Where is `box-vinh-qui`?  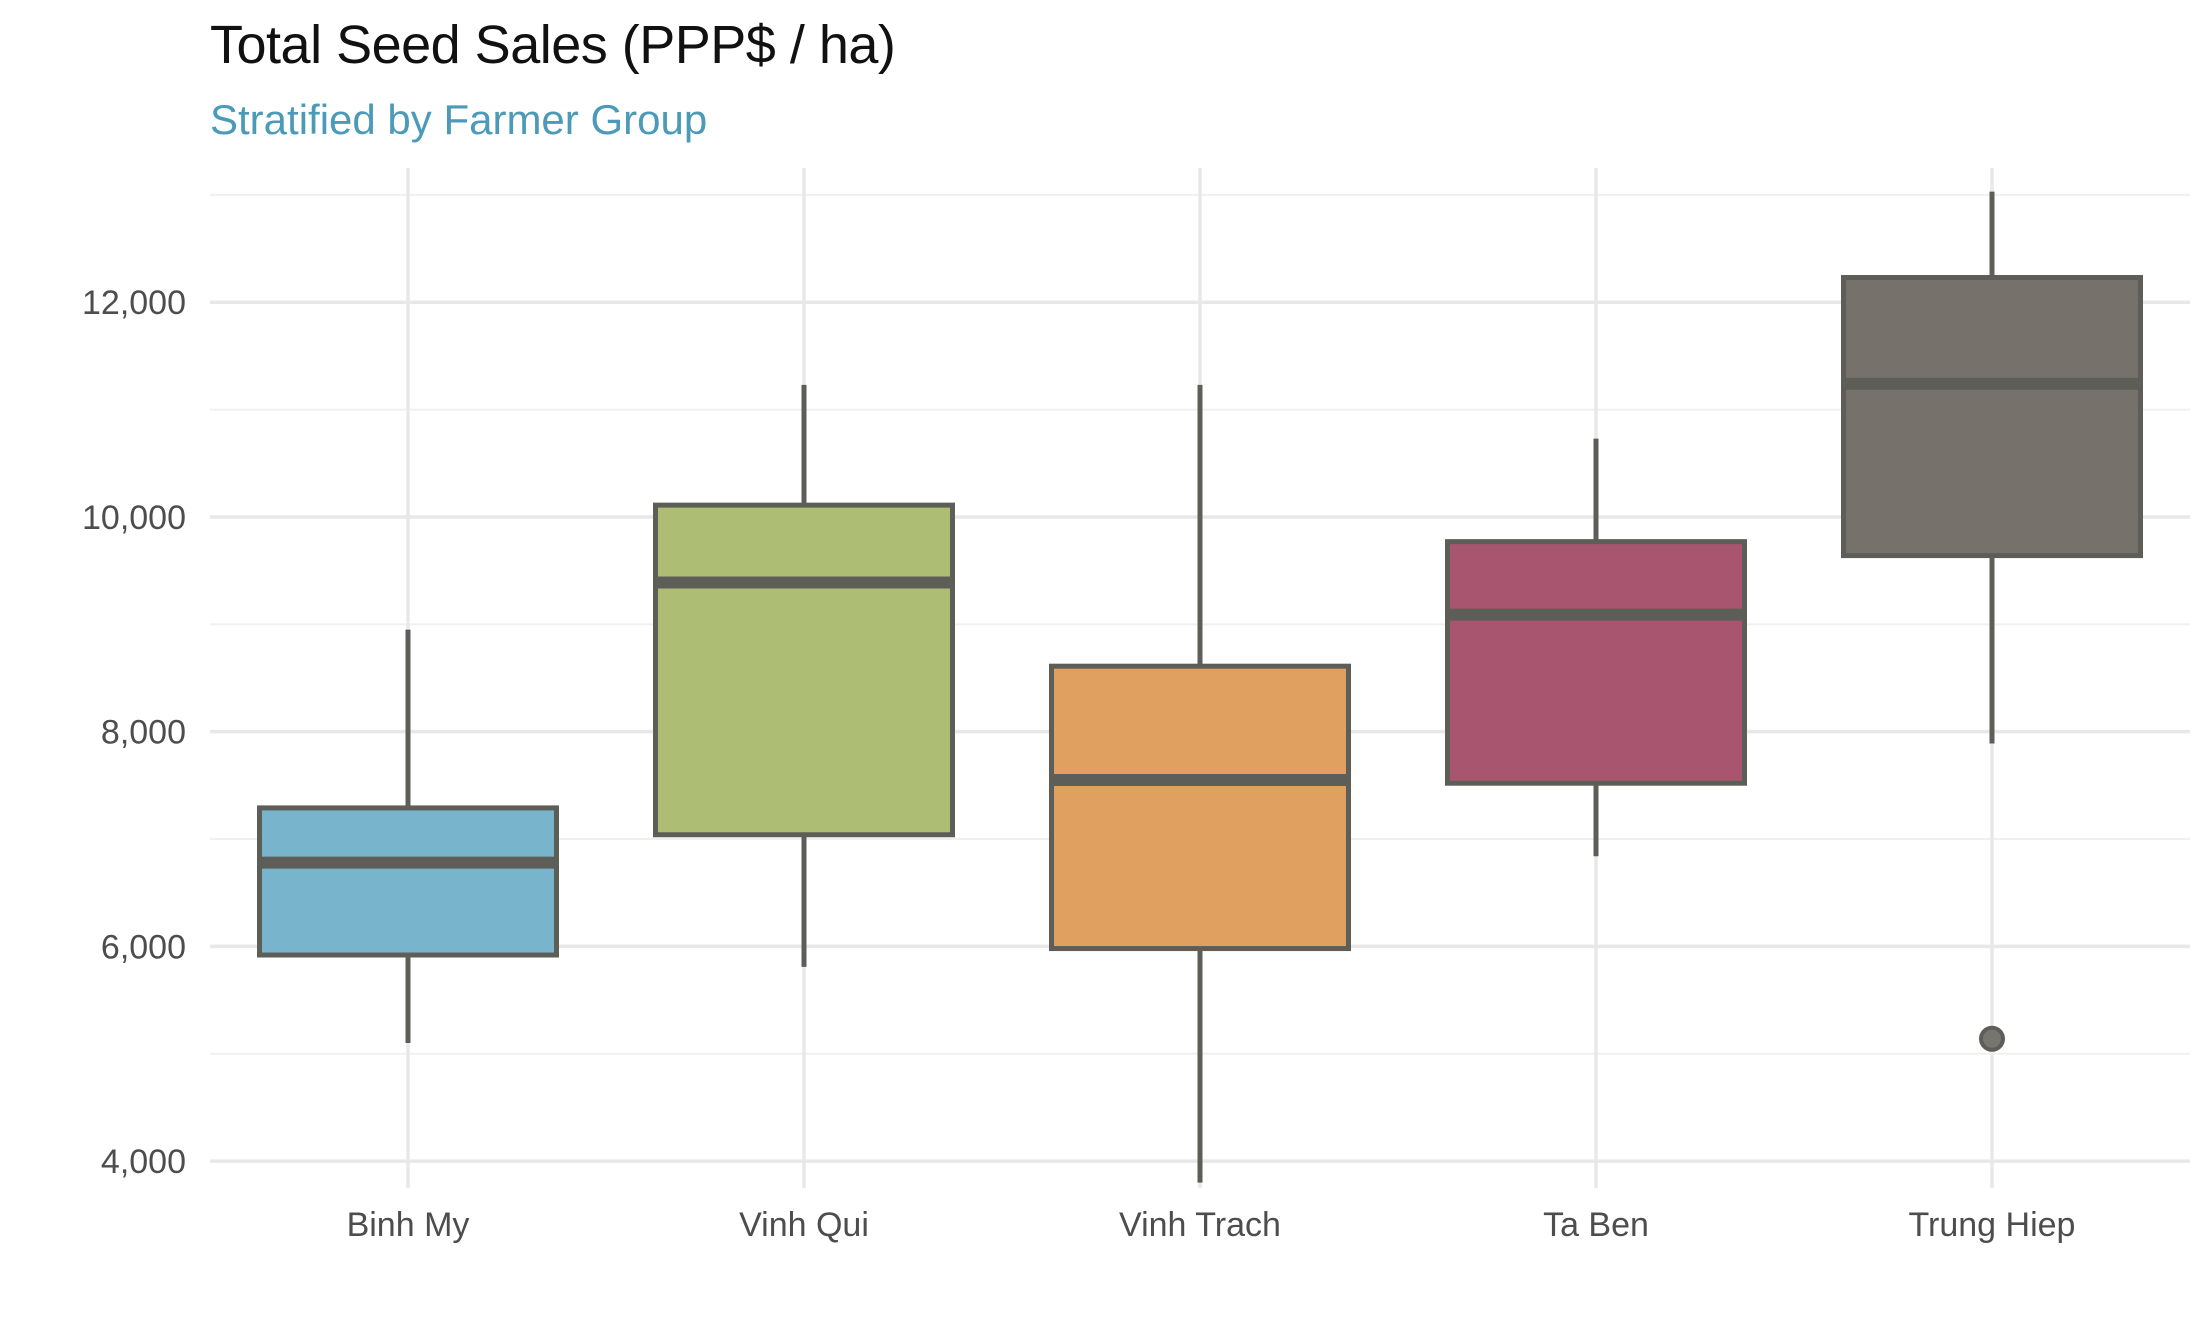 box-vinh-qui is located at coordinates (804, 675).